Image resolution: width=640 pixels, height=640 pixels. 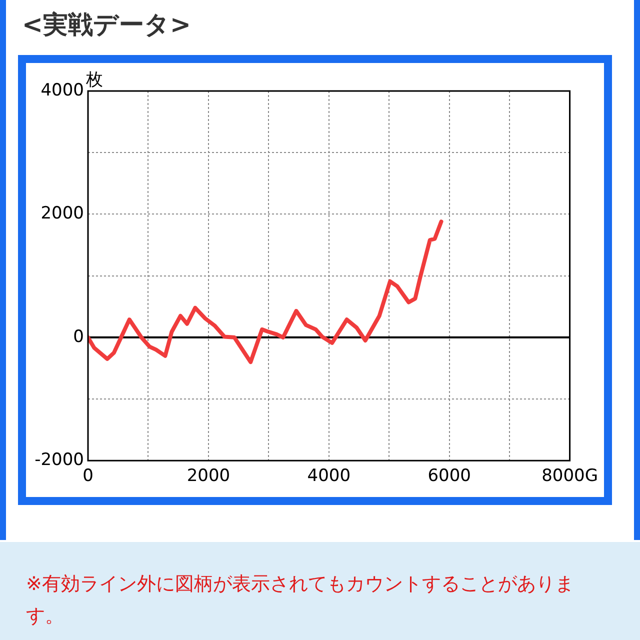 What do you see at coordinates (59, 460) in the screenshot?
I see `y-tick-label: -2000` at bounding box center [59, 460].